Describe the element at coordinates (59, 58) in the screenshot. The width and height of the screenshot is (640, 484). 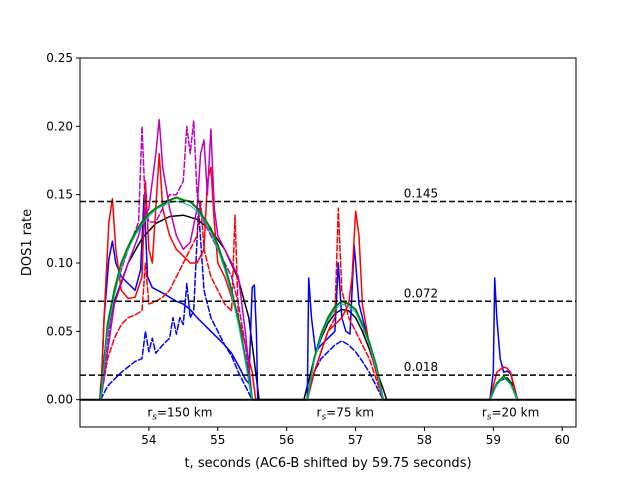
I see `y-tick-label: 0.25` at that location.